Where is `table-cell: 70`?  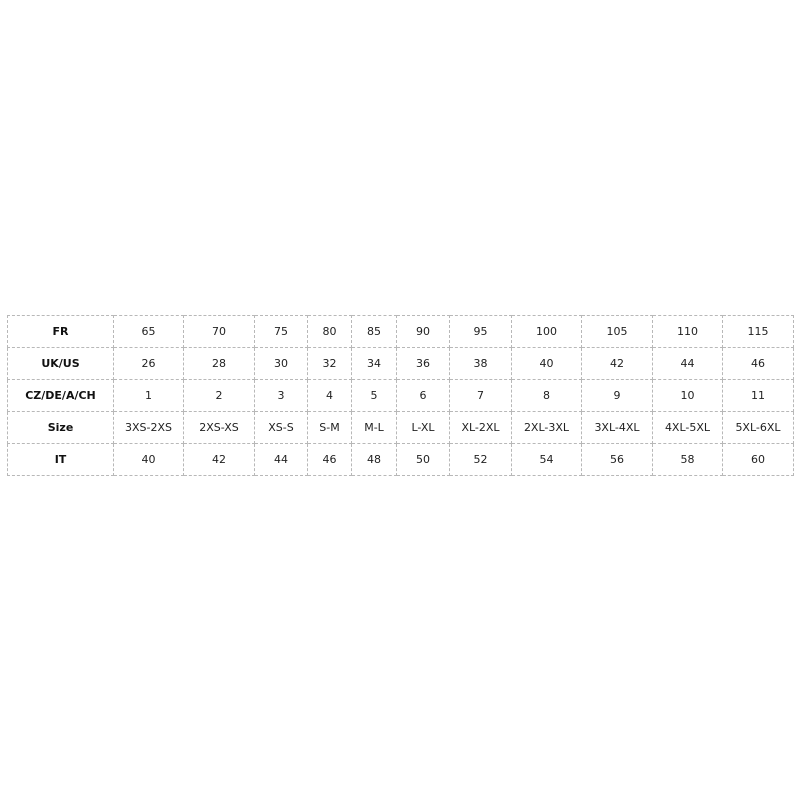
table-cell: 70 is located at coordinates (219, 331).